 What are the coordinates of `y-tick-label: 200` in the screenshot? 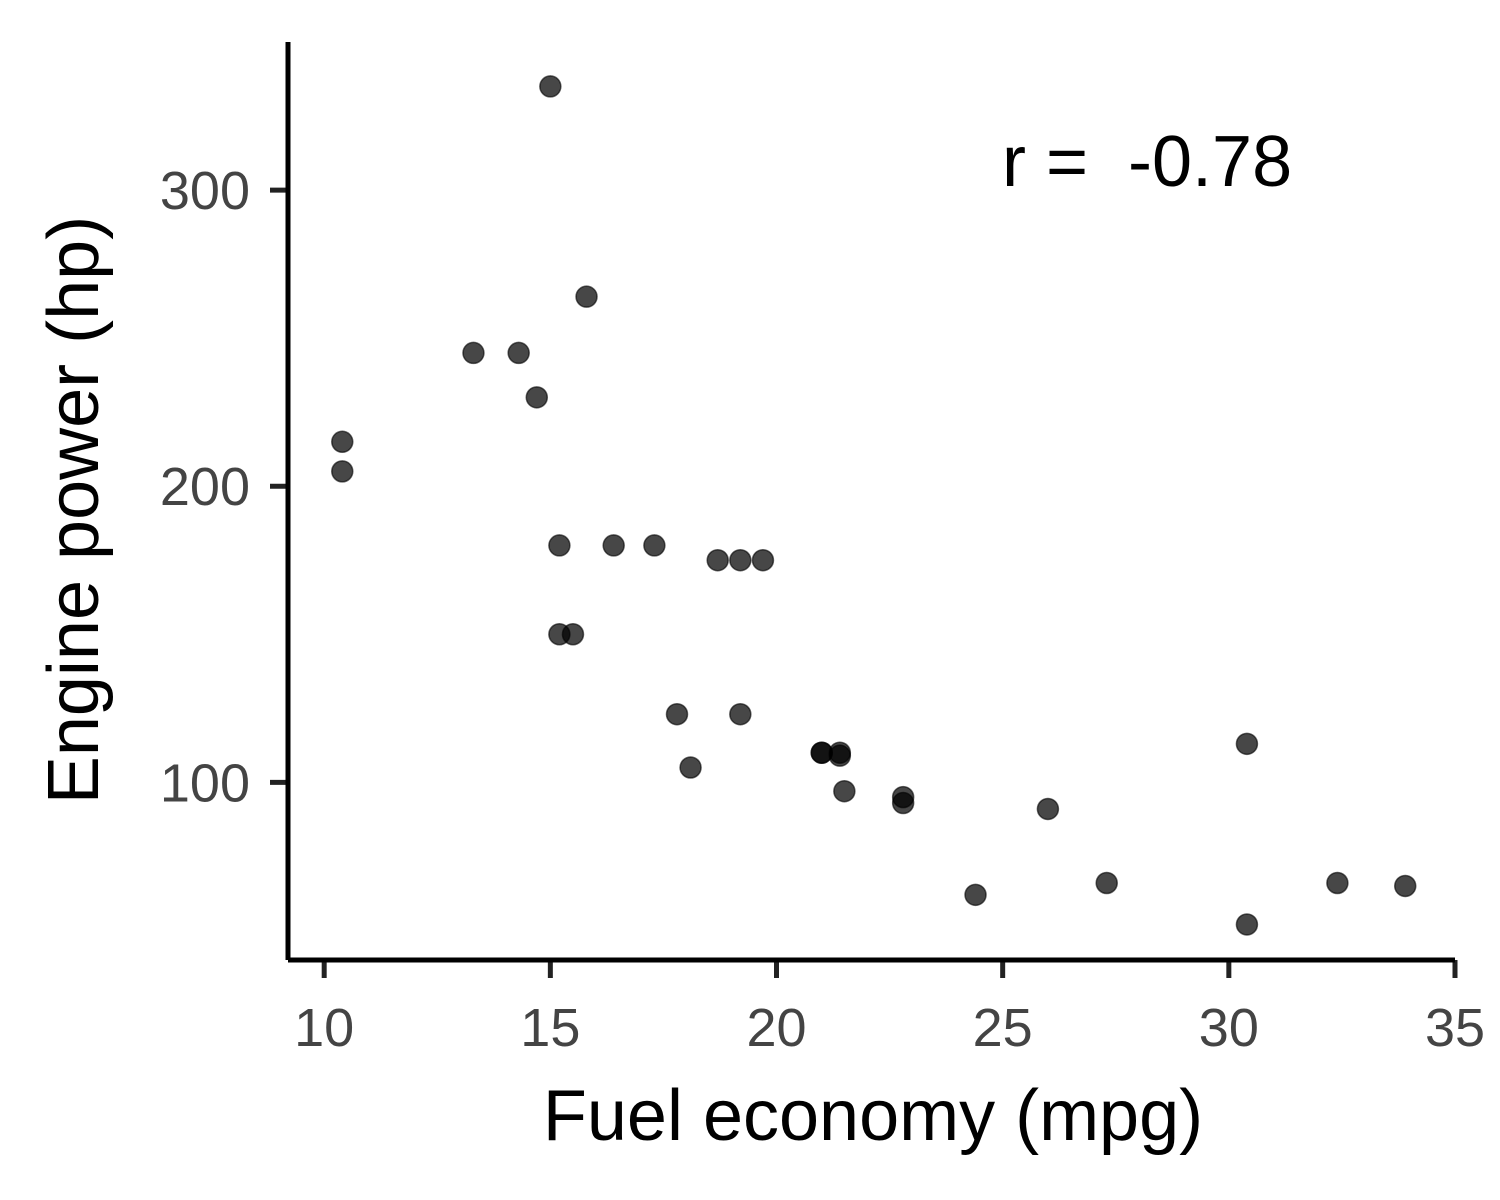 It's located at (205, 487).